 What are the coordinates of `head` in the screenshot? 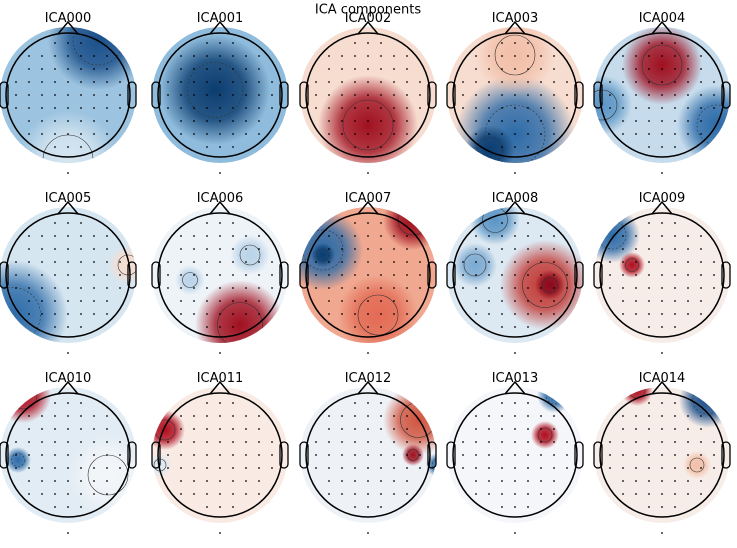 It's located at (68, 95).